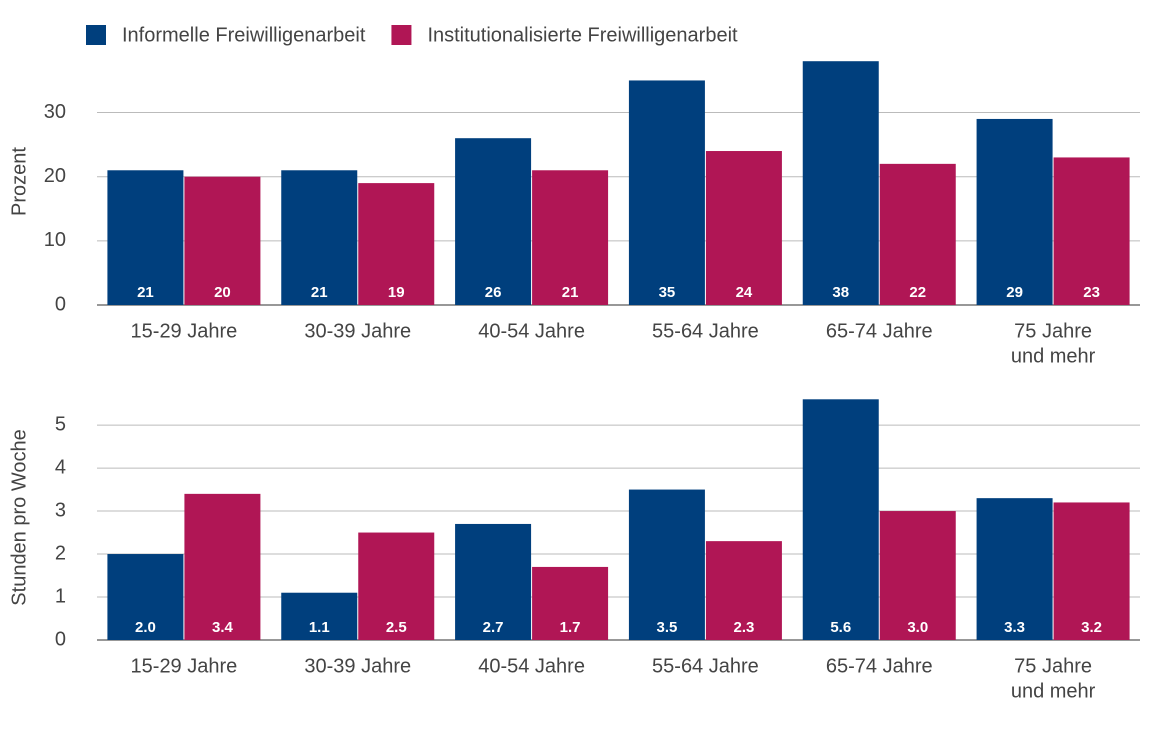 The image size is (1152, 746). What do you see at coordinates (1091, 292) in the screenshot?
I see `value-label: 23` at bounding box center [1091, 292].